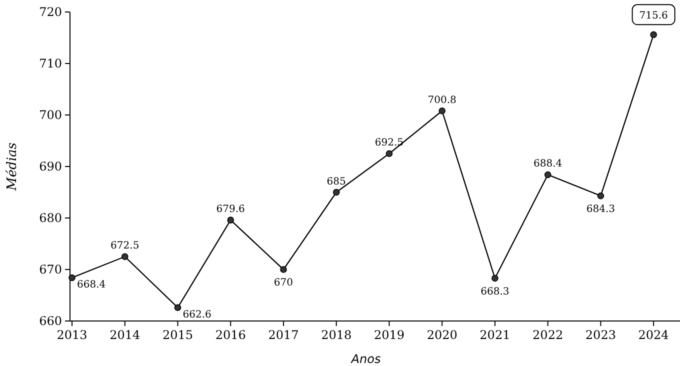 The width and height of the screenshot is (680, 366). I want to click on x-tick-label: 2020, so click(442, 335).